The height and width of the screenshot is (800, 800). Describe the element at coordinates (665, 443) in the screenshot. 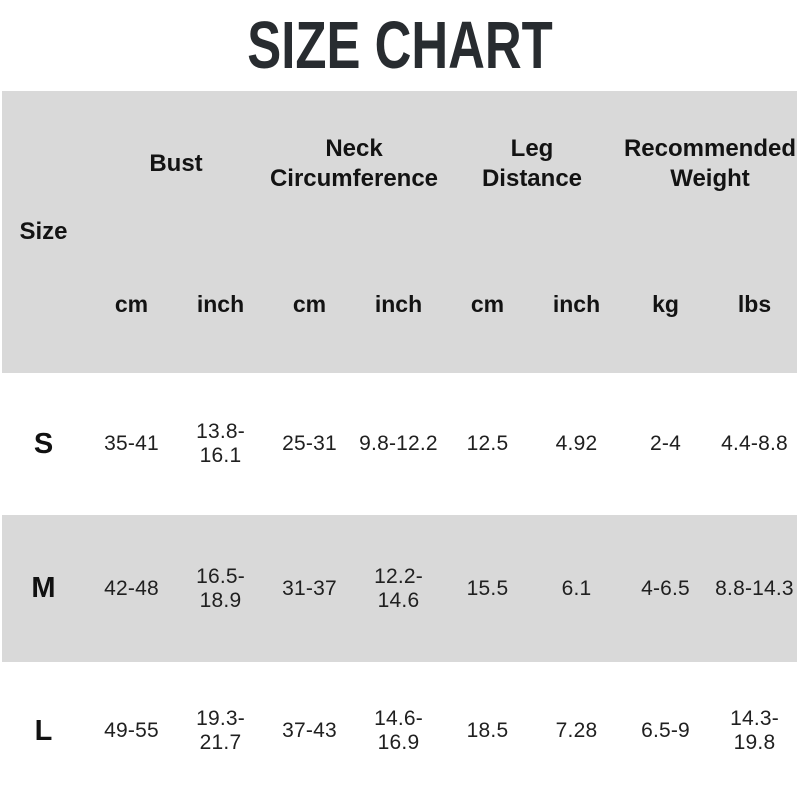

I see `cell-weight-kg: 2-4` at that location.